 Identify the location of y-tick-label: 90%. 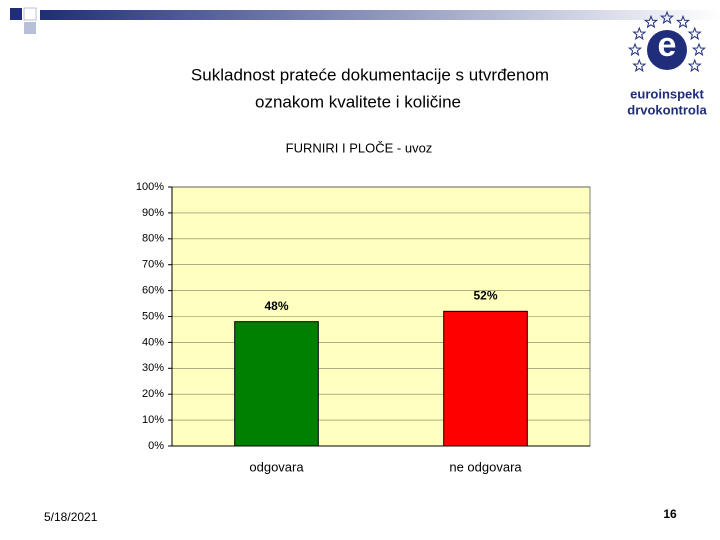
(153, 213).